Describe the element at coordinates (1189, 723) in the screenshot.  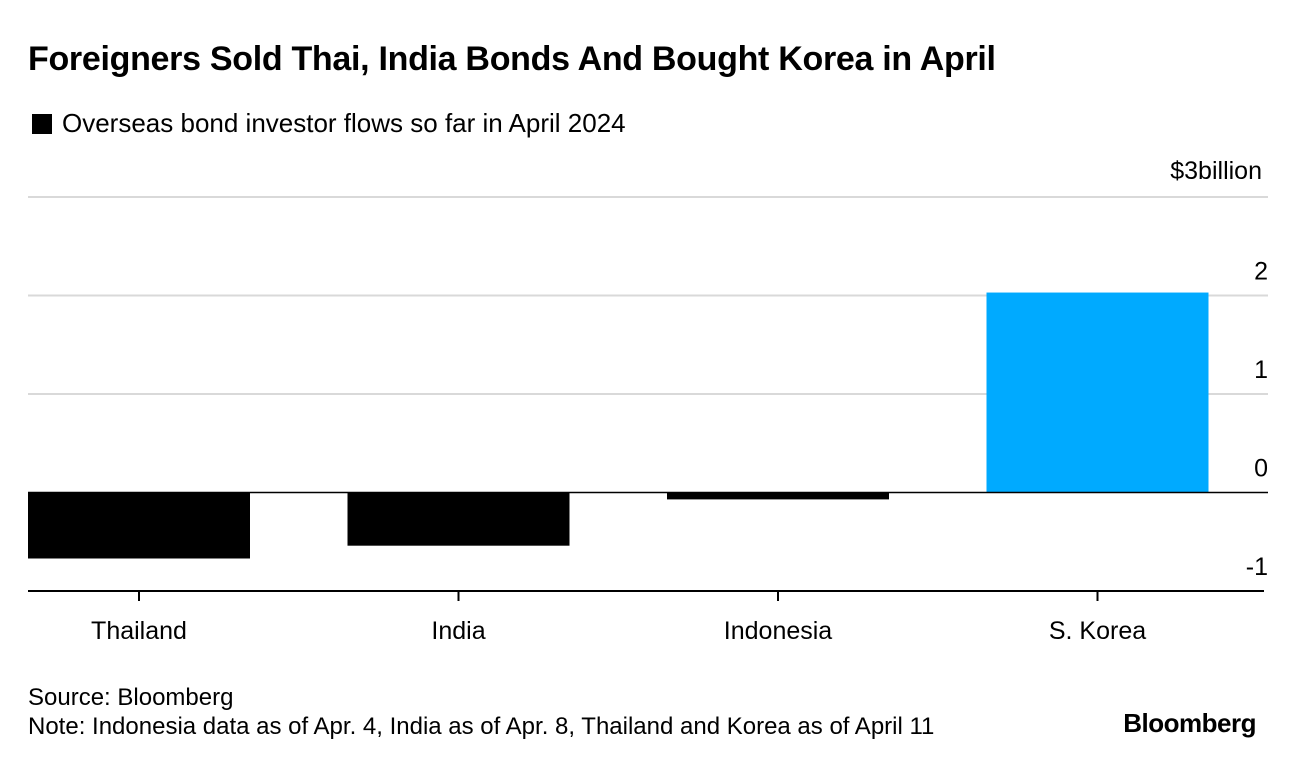
I see `bloomberg-logo: Bloomberg` at that location.